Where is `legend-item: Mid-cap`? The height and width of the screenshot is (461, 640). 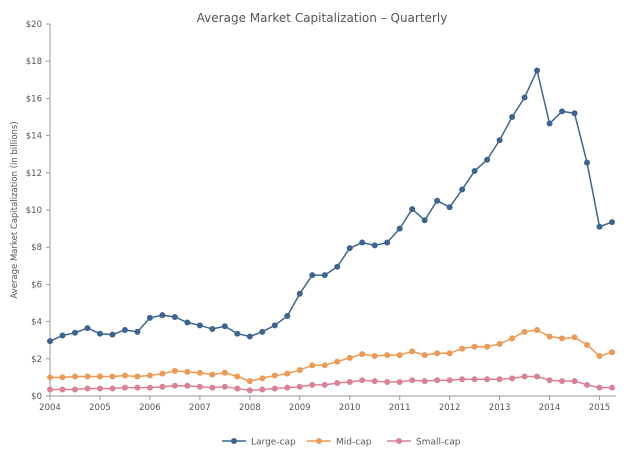 legend-item: Mid-cap is located at coordinates (339, 443).